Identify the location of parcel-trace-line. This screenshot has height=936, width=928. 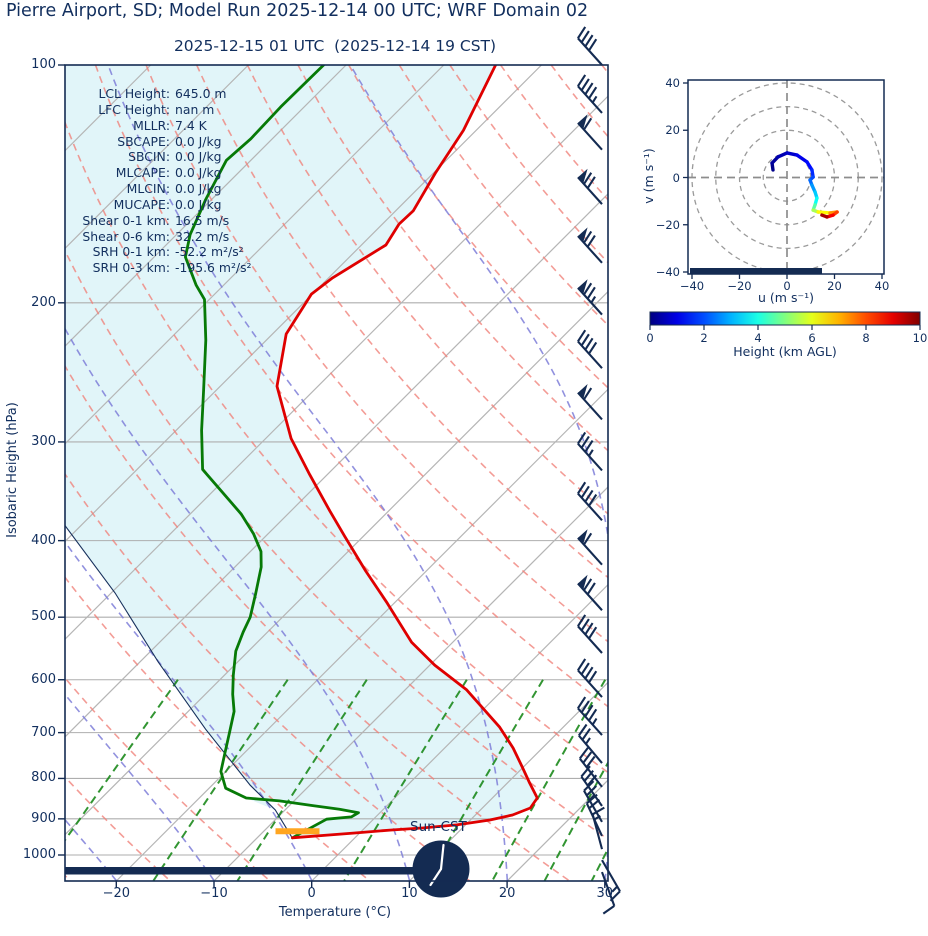
(178, 681).